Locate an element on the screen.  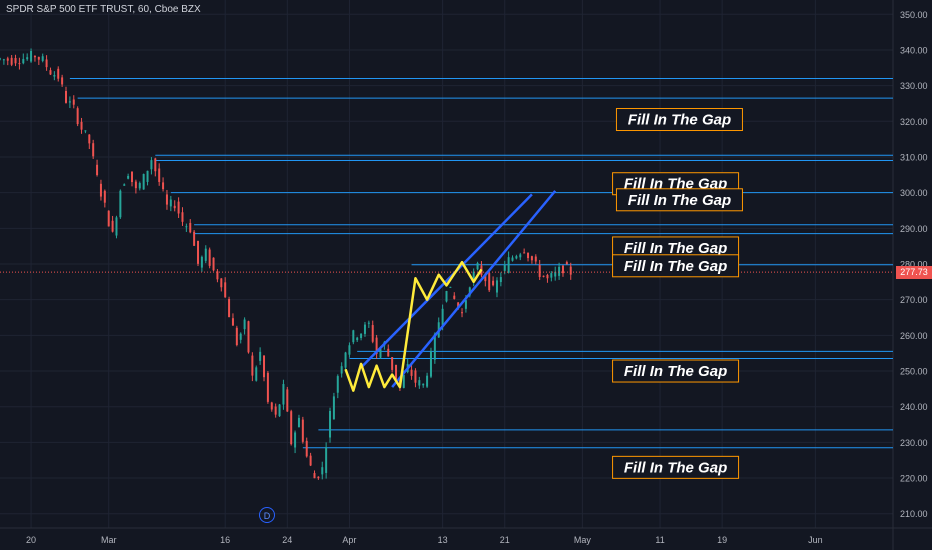
price-axis-label: 310.00 is located at coordinates (914, 157).